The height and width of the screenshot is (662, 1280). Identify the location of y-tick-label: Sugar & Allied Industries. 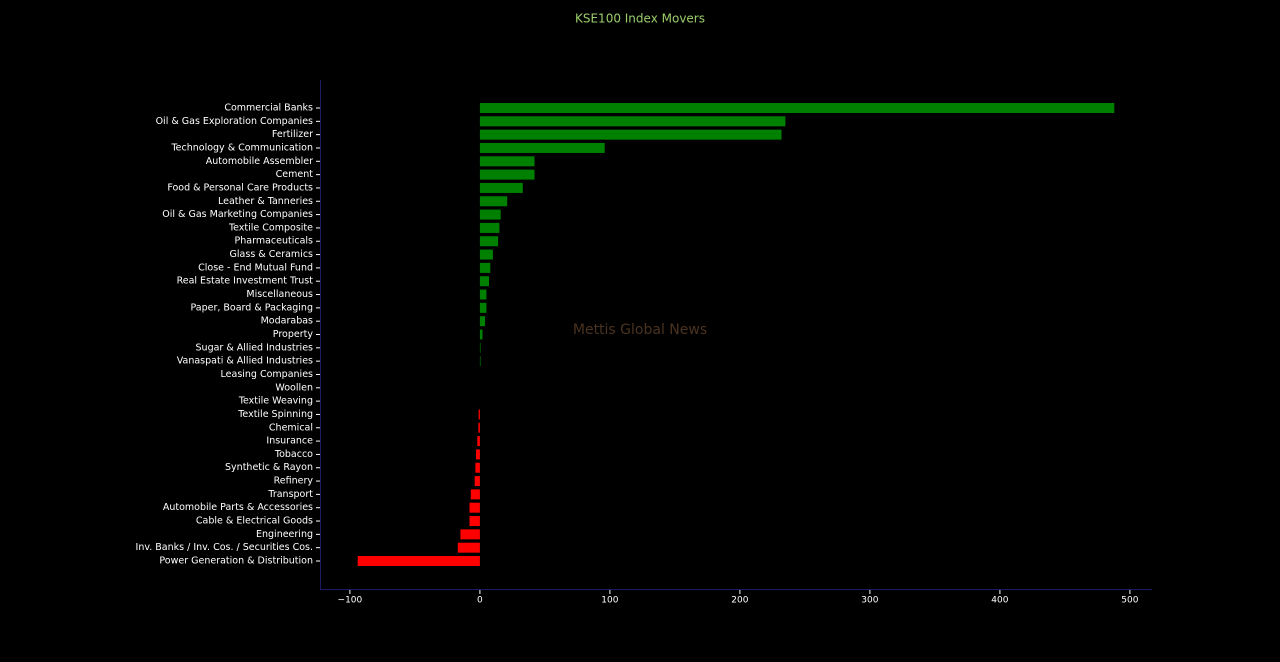
(255, 347).